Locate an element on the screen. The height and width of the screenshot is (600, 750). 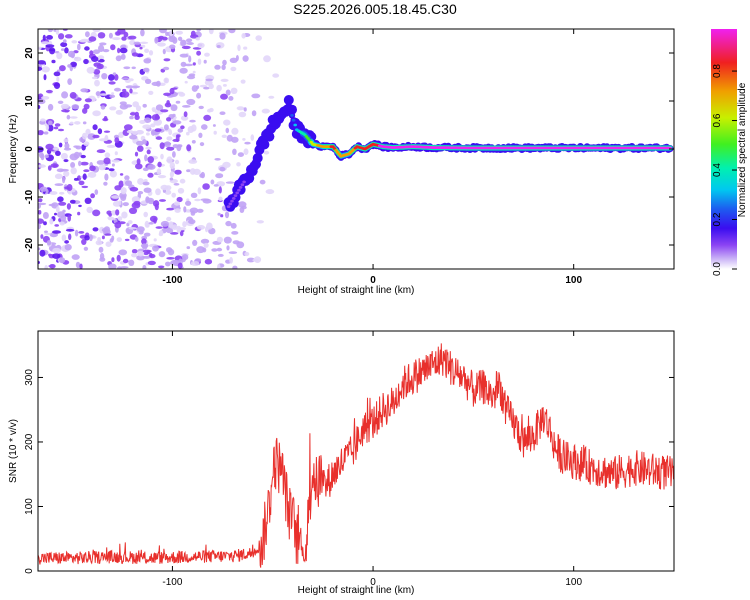
chart-title: S225.2026.005.18.45.C30 is located at coordinates (375, 9).